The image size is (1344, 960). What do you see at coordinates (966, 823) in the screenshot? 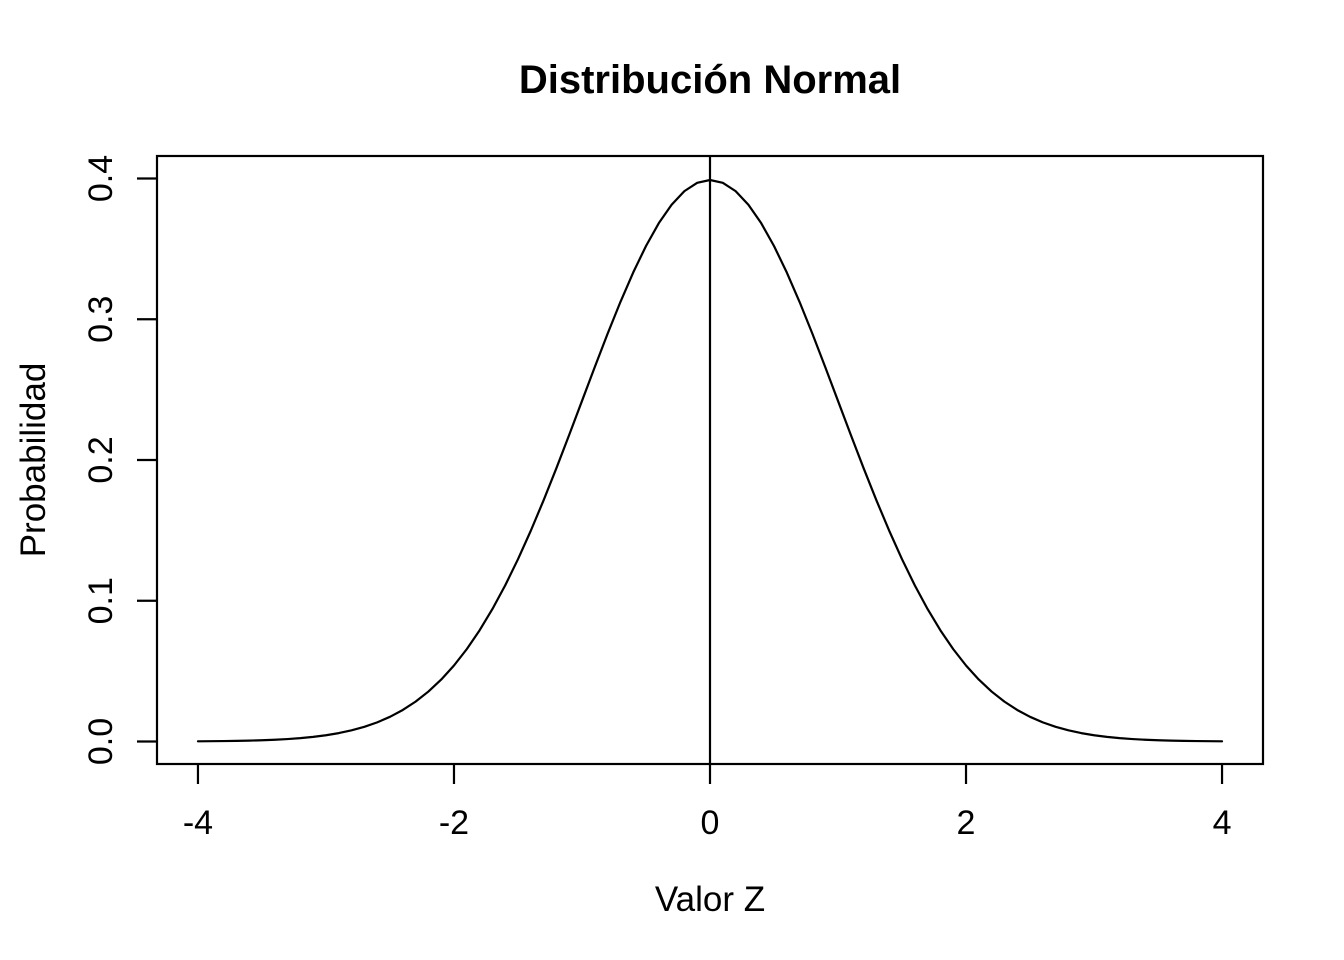
I see `x-tick-label: 2` at bounding box center [966, 823].